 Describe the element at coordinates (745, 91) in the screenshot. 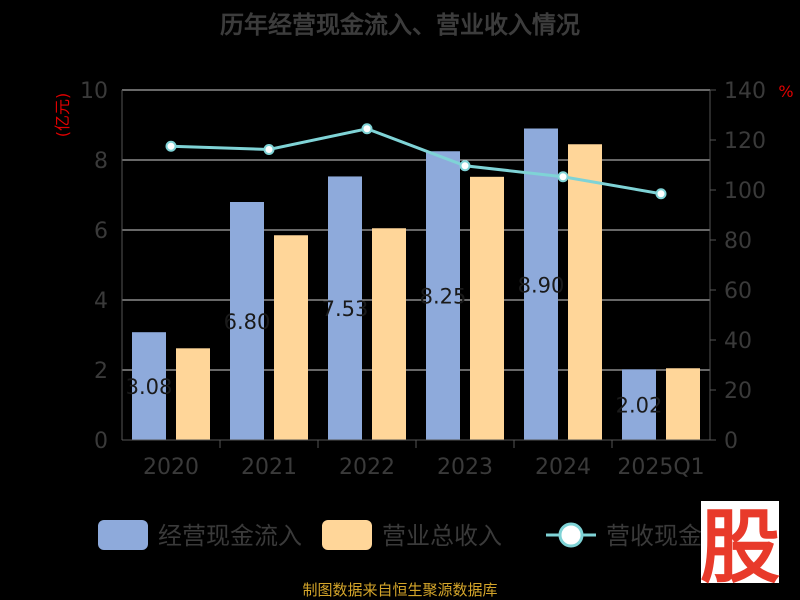

I see `y-right-tick-label: 140` at that location.